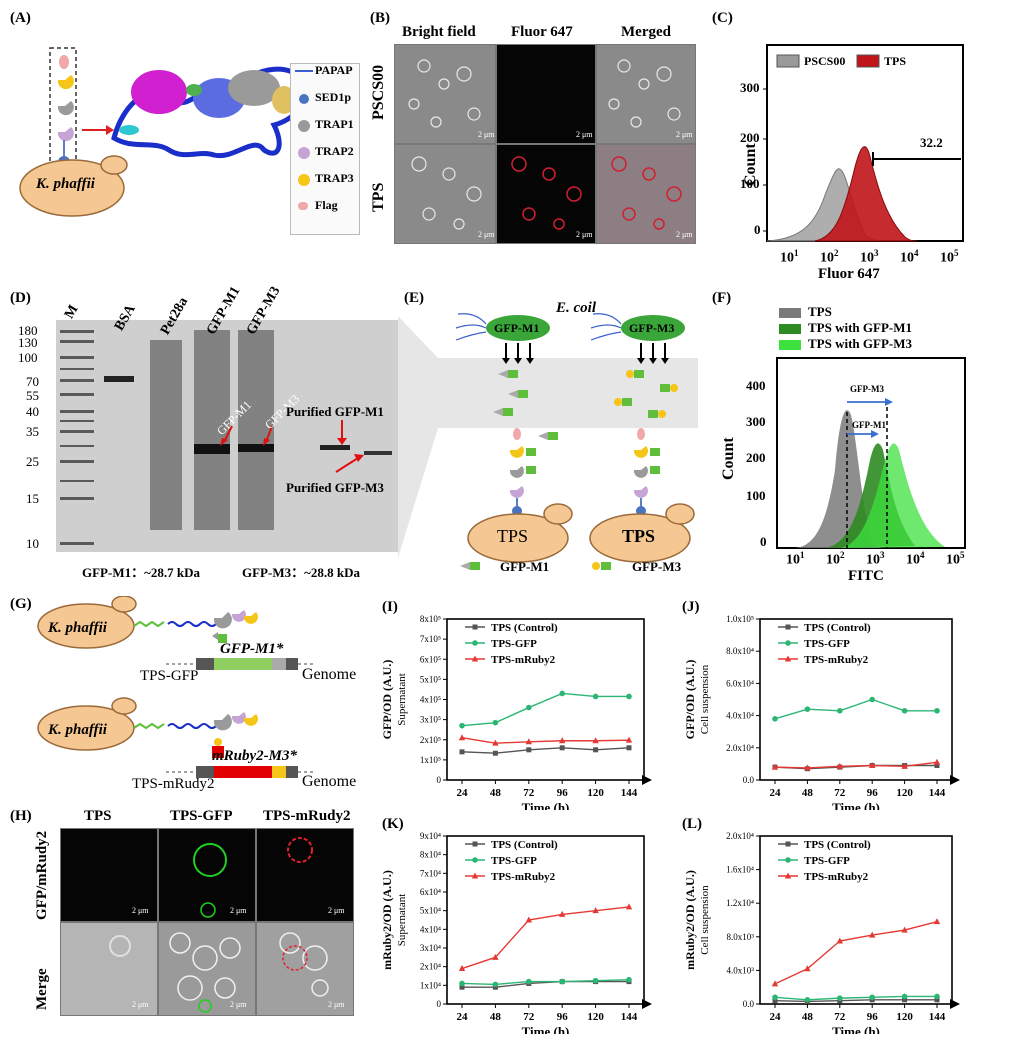 This screenshot has width=1009, height=1038. Describe the element at coordinates (740, 903) in the screenshot. I see `y-tick-label: 1.2x10⁴` at that location.